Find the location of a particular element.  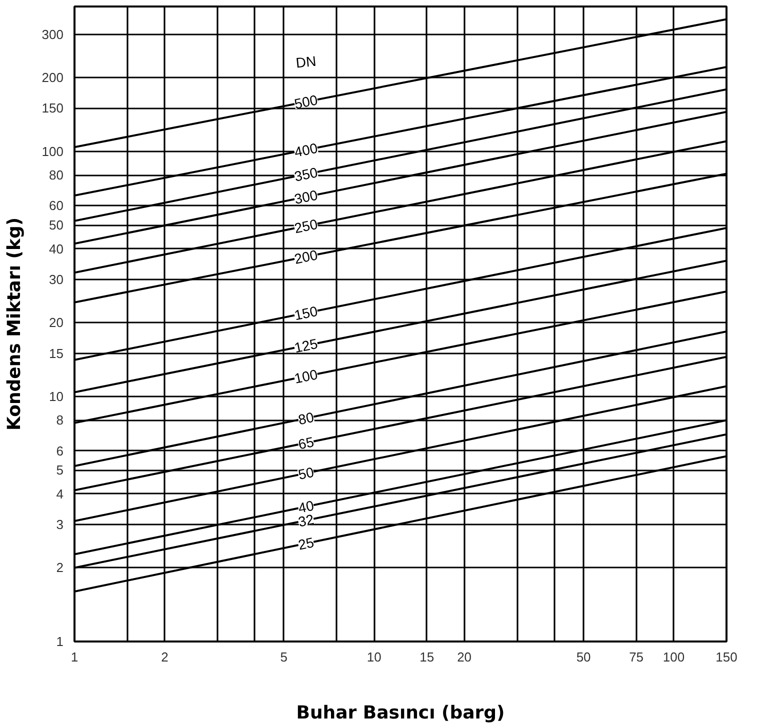

y-tick-label: 50 is located at coordinates (56, 225).